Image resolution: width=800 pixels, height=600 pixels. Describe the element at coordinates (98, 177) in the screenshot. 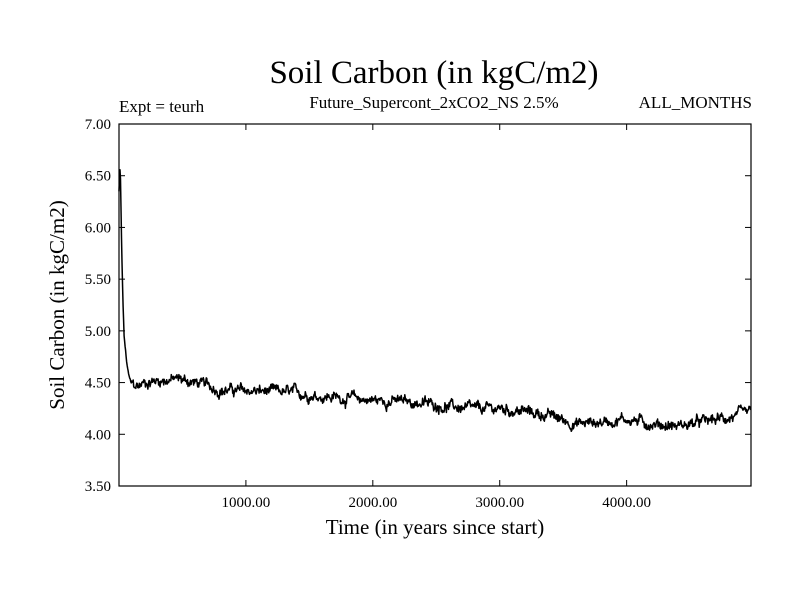

I see `y-tick-label: 6.50` at that location.